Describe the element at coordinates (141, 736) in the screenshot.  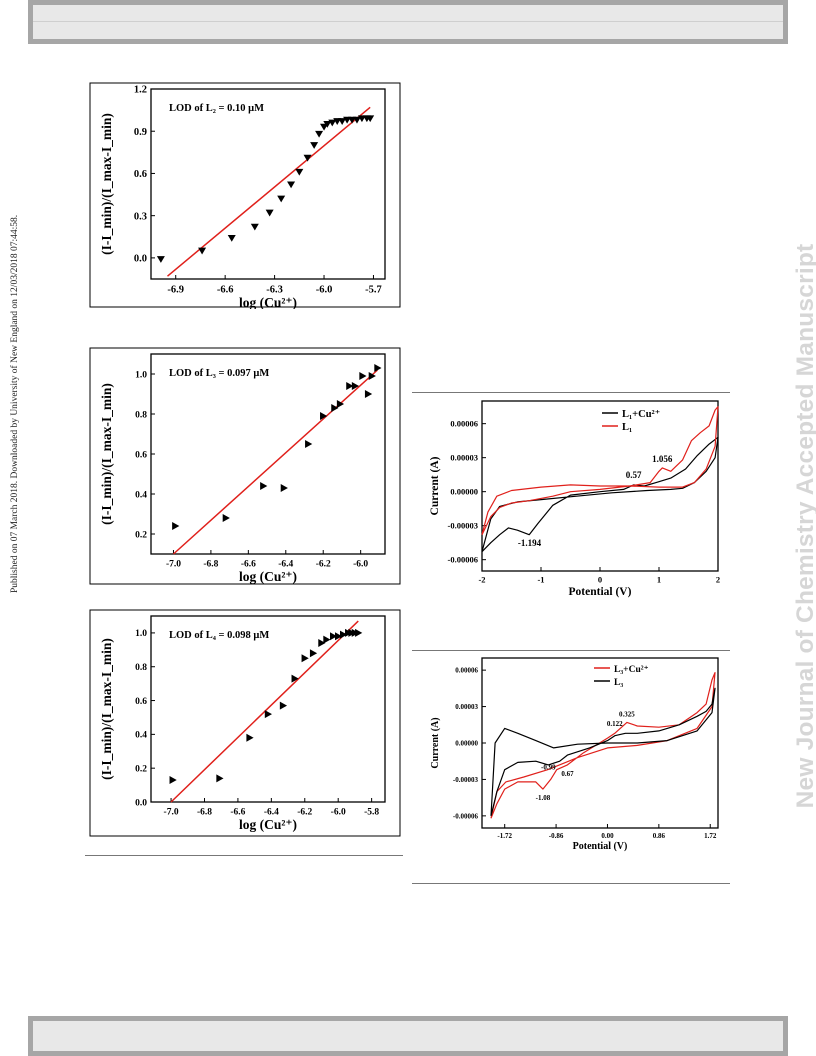
I see `y-tick-label: 0.4` at that location.